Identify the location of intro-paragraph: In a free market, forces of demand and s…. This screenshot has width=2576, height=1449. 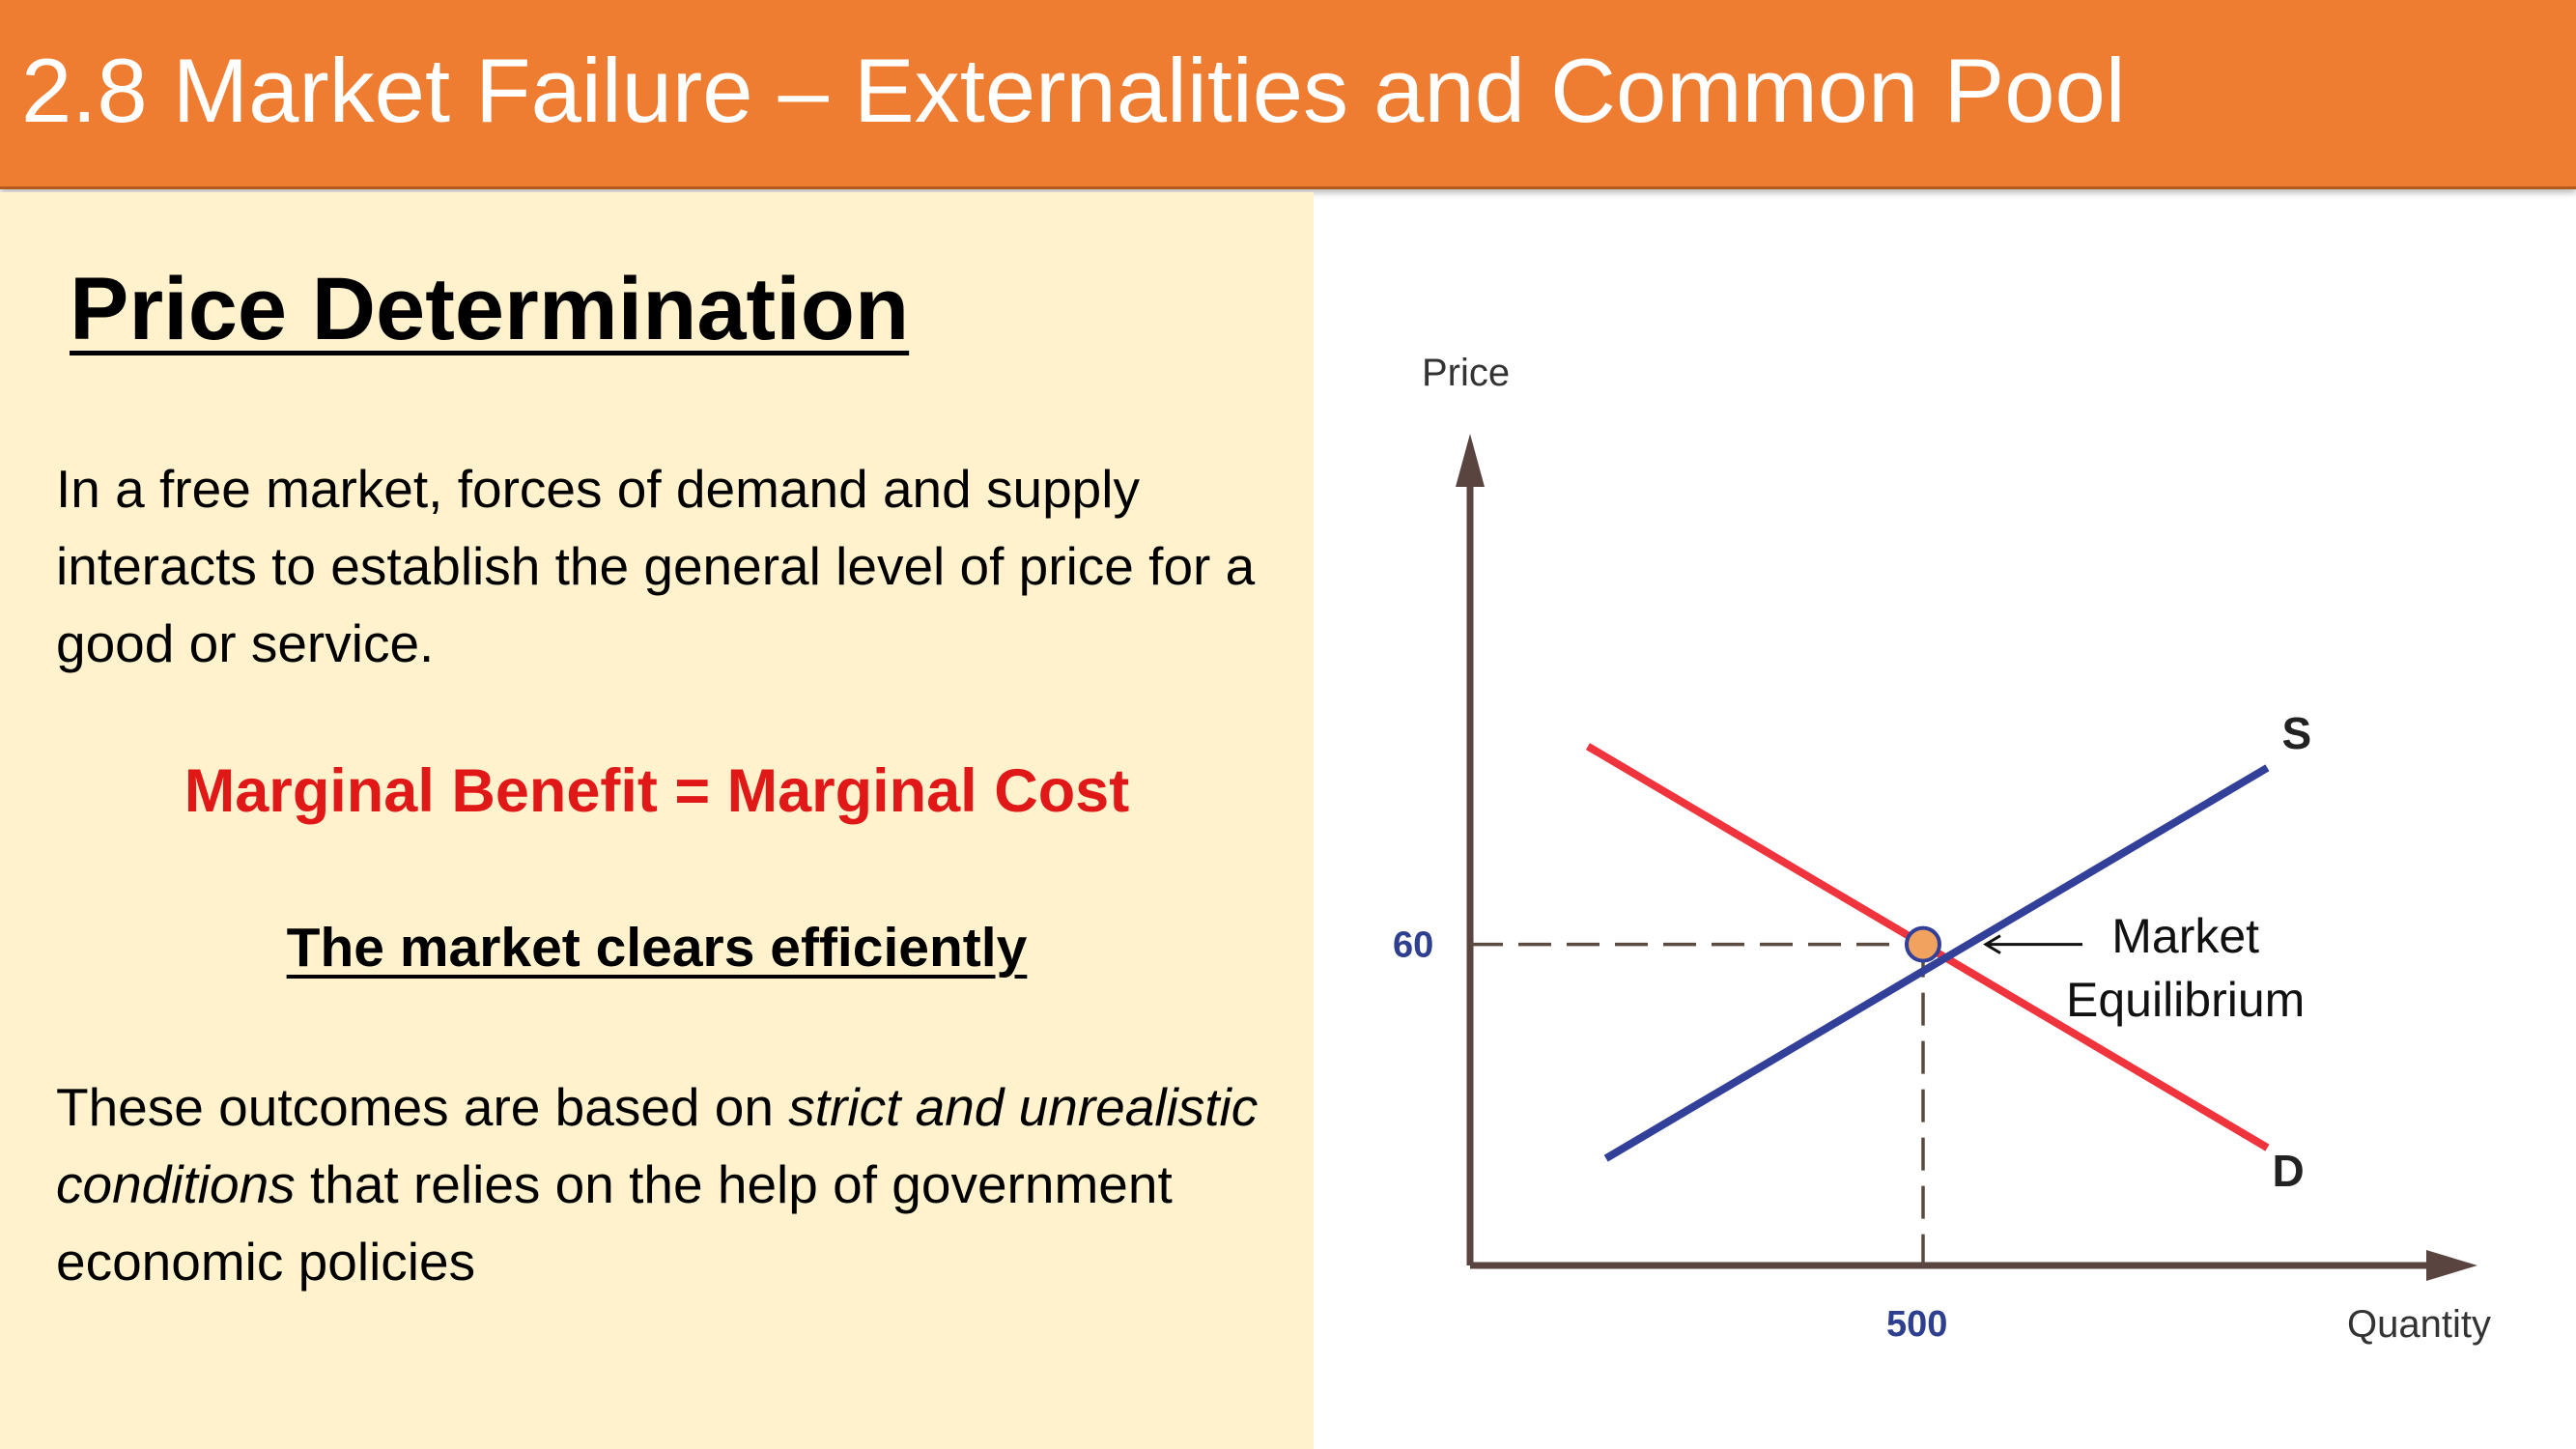
(656, 566).